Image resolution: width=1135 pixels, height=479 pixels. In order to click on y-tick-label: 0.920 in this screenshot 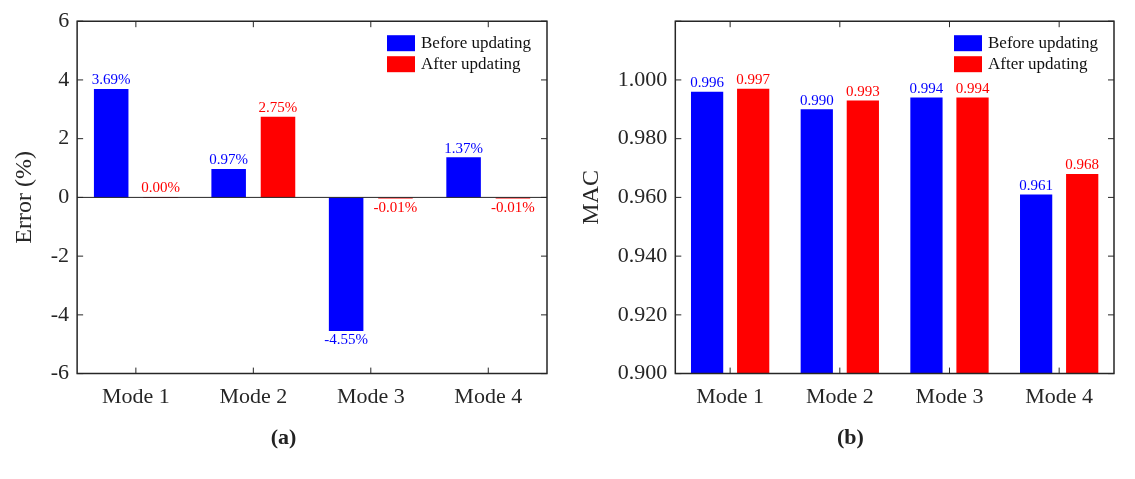, I will do `click(642, 313)`.